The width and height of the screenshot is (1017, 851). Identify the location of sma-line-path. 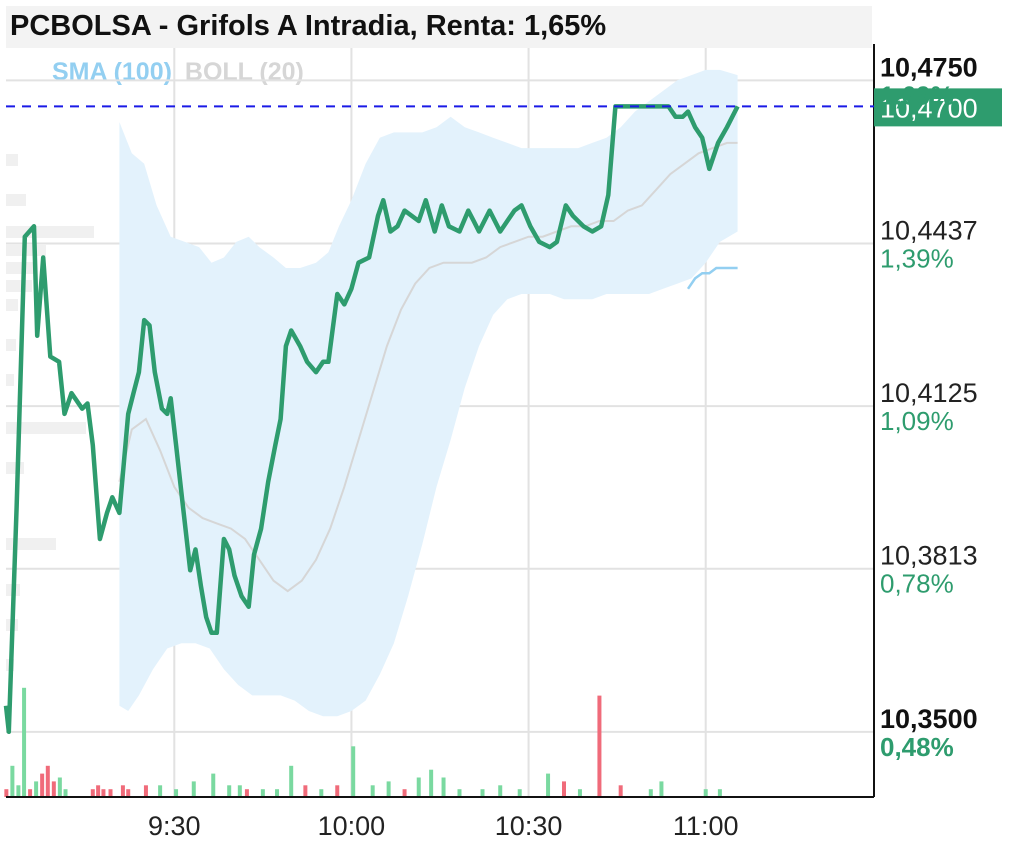
(712, 278).